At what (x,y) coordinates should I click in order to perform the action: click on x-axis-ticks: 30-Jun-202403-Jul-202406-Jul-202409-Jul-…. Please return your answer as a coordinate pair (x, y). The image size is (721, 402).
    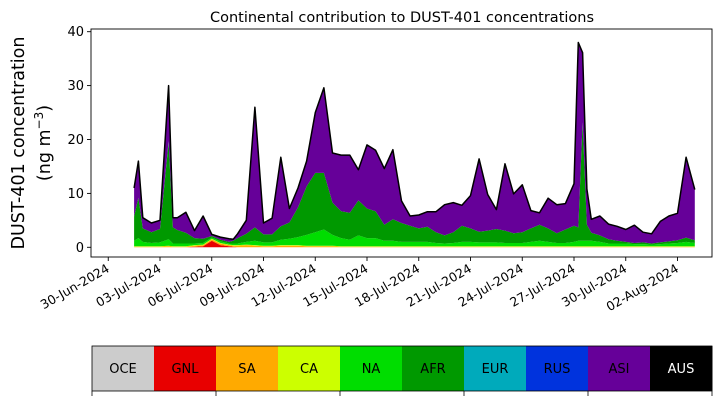
    Looking at the image, I should click on (359, 285).